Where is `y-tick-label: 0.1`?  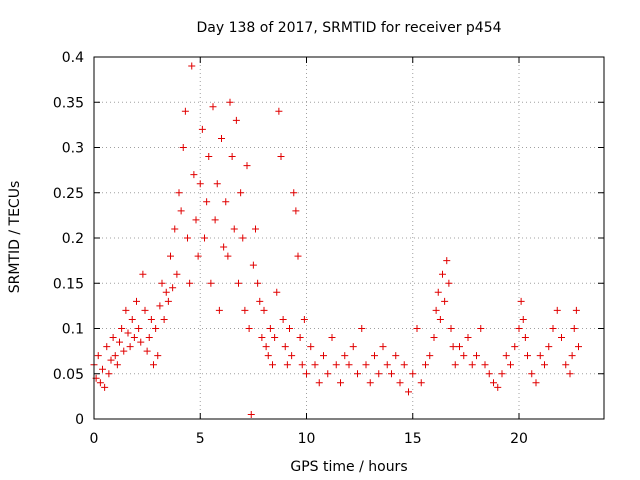
y-tick-label: 0.1 is located at coordinates (73, 330).